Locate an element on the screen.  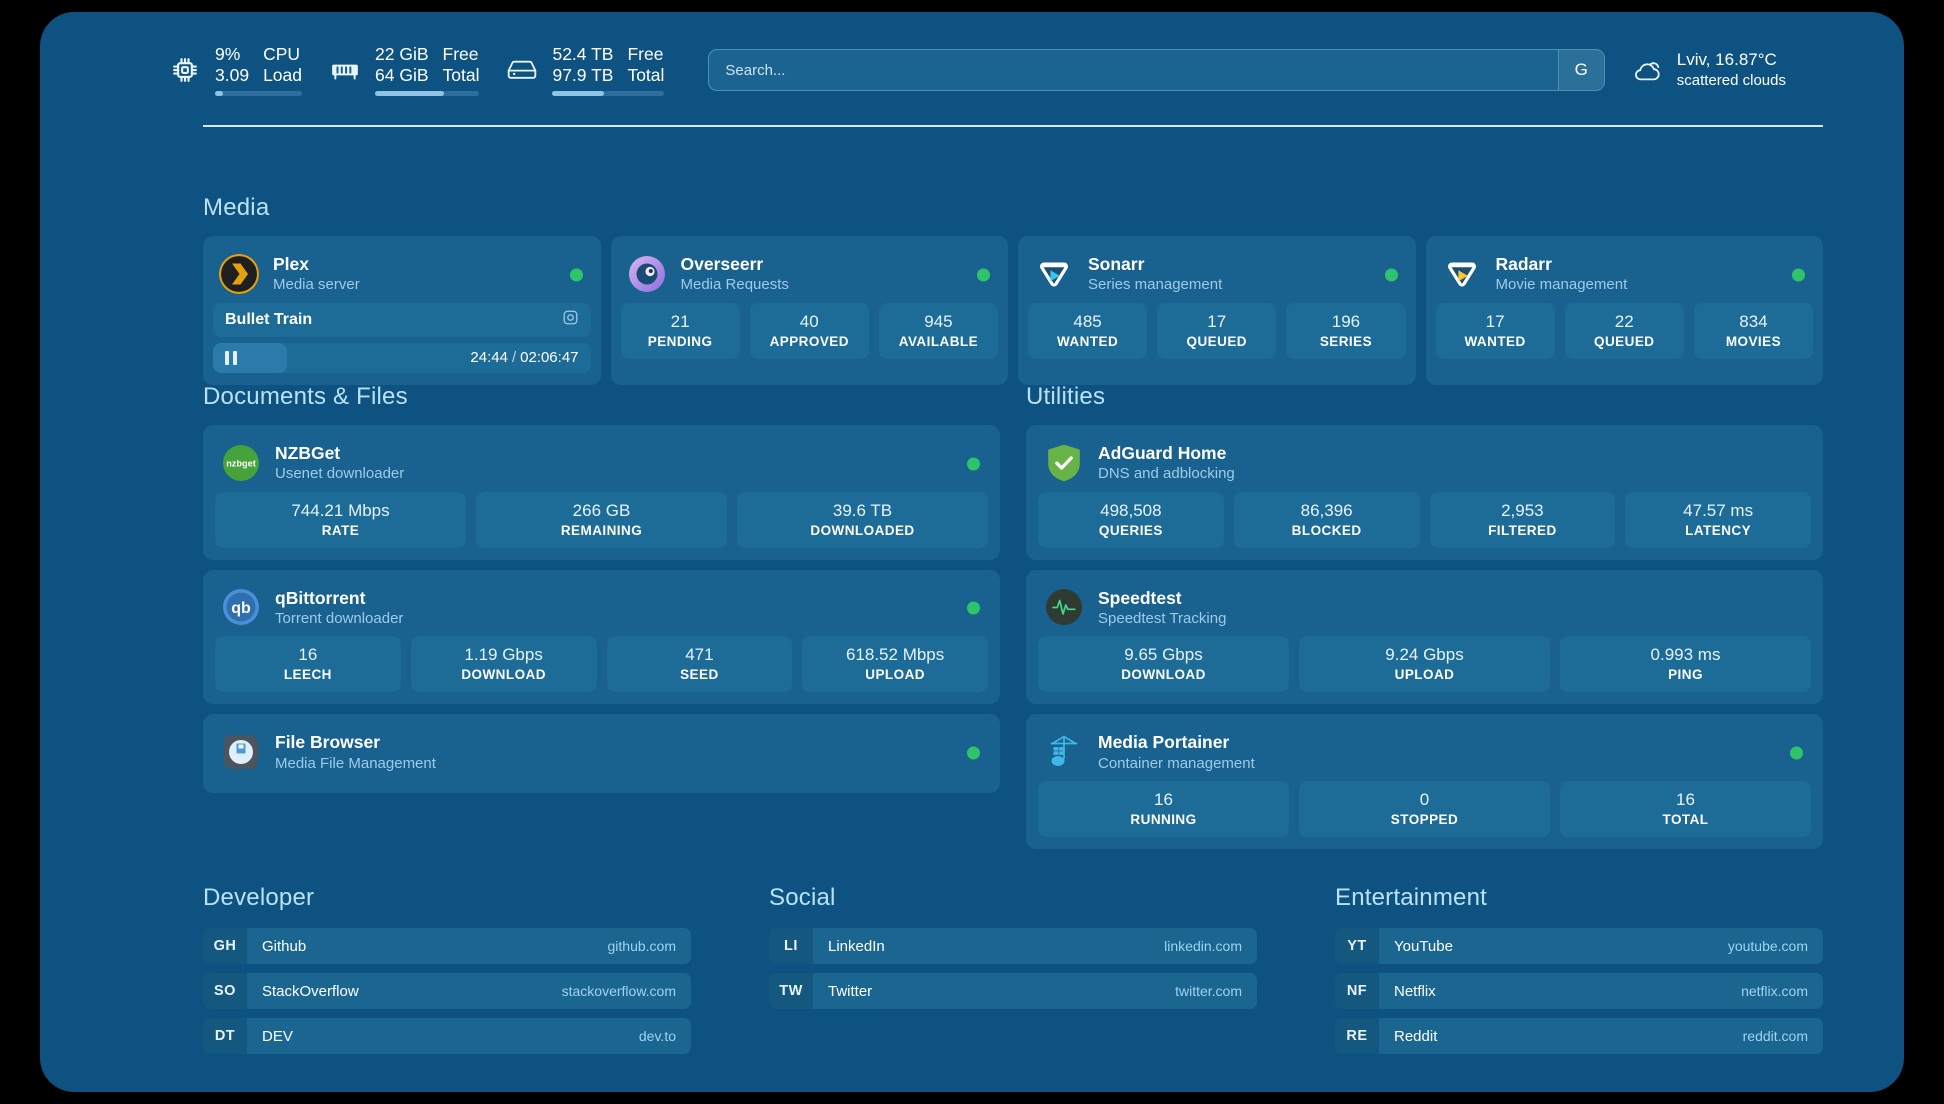
stat-available: 945 AVAILABLE is located at coordinates (938, 330).